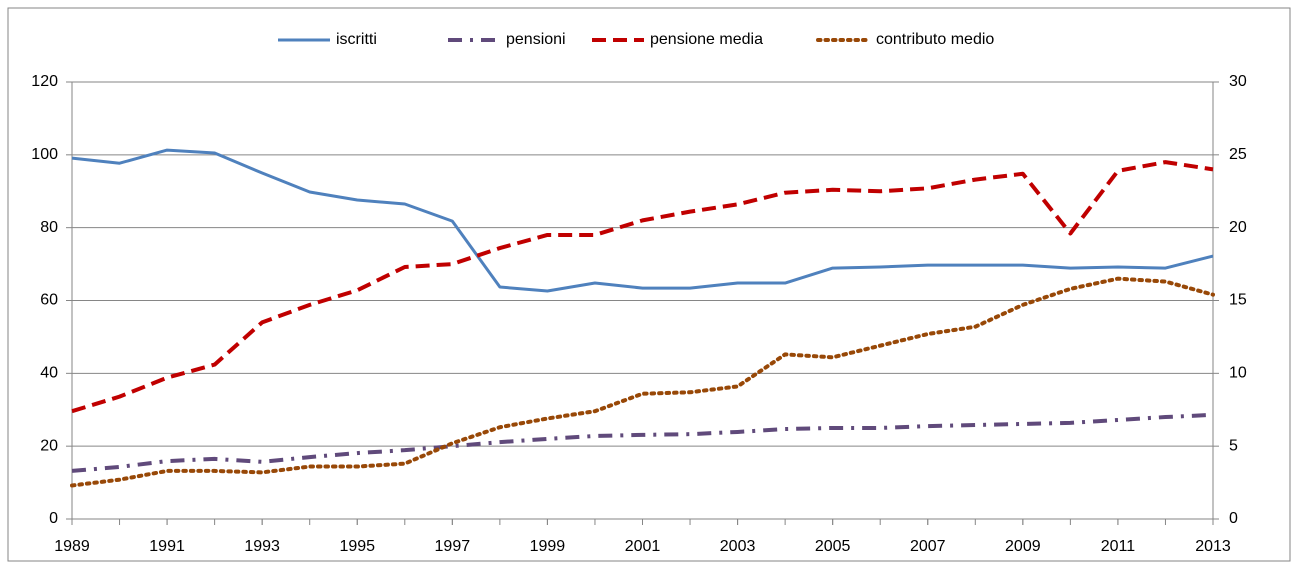  Describe the element at coordinates (643, 546) in the screenshot. I see `x-tick-label: 2001` at that location.